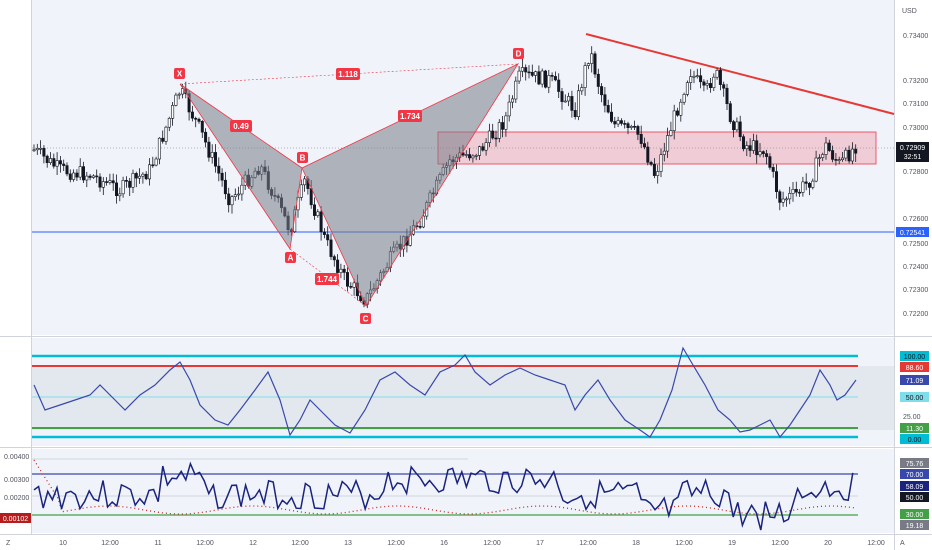  What do you see at coordinates (915, 464) in the screenshot?
I see `svg-text: 75.76` at bounding box center [915, 464].